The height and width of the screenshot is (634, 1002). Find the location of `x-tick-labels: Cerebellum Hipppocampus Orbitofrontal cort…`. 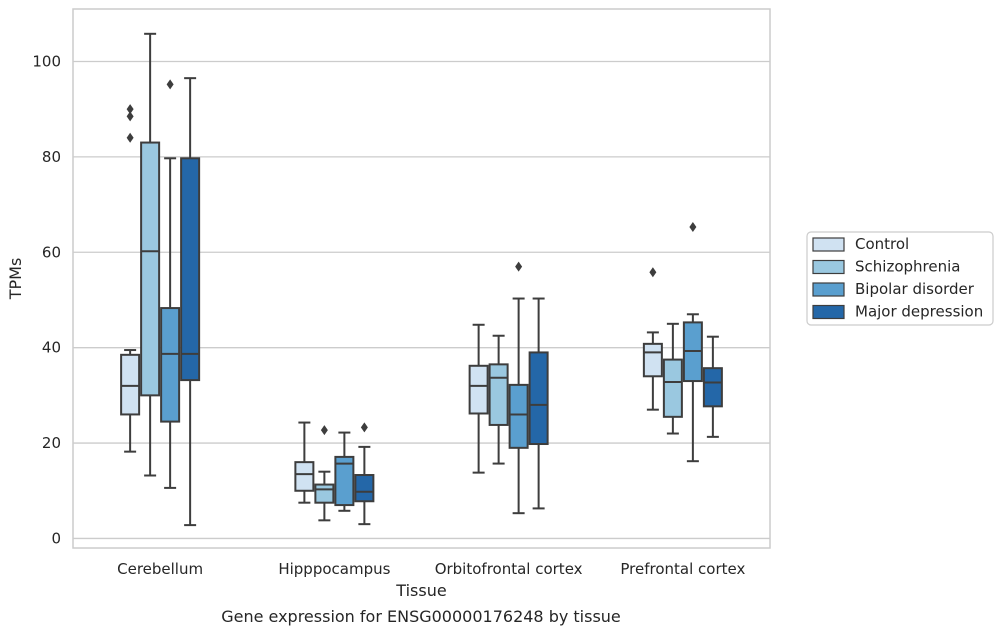

x-tick-labels: Cerebellum Hipppocampus Orbitofrontal cort… is located at coordinates (431, 569).